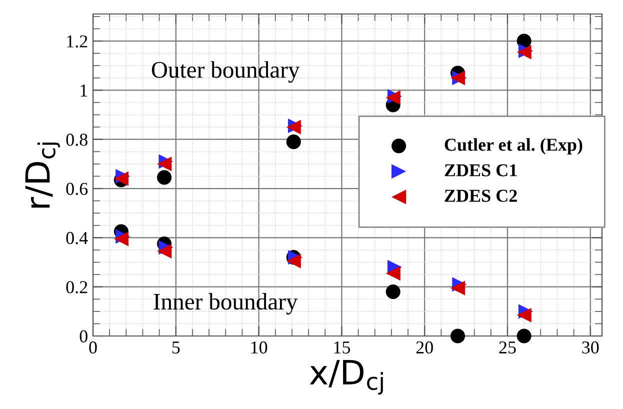  Describe the element at coordinates (226, 304) in the screenshot. I see `annotation: Inner boundary` at that location.